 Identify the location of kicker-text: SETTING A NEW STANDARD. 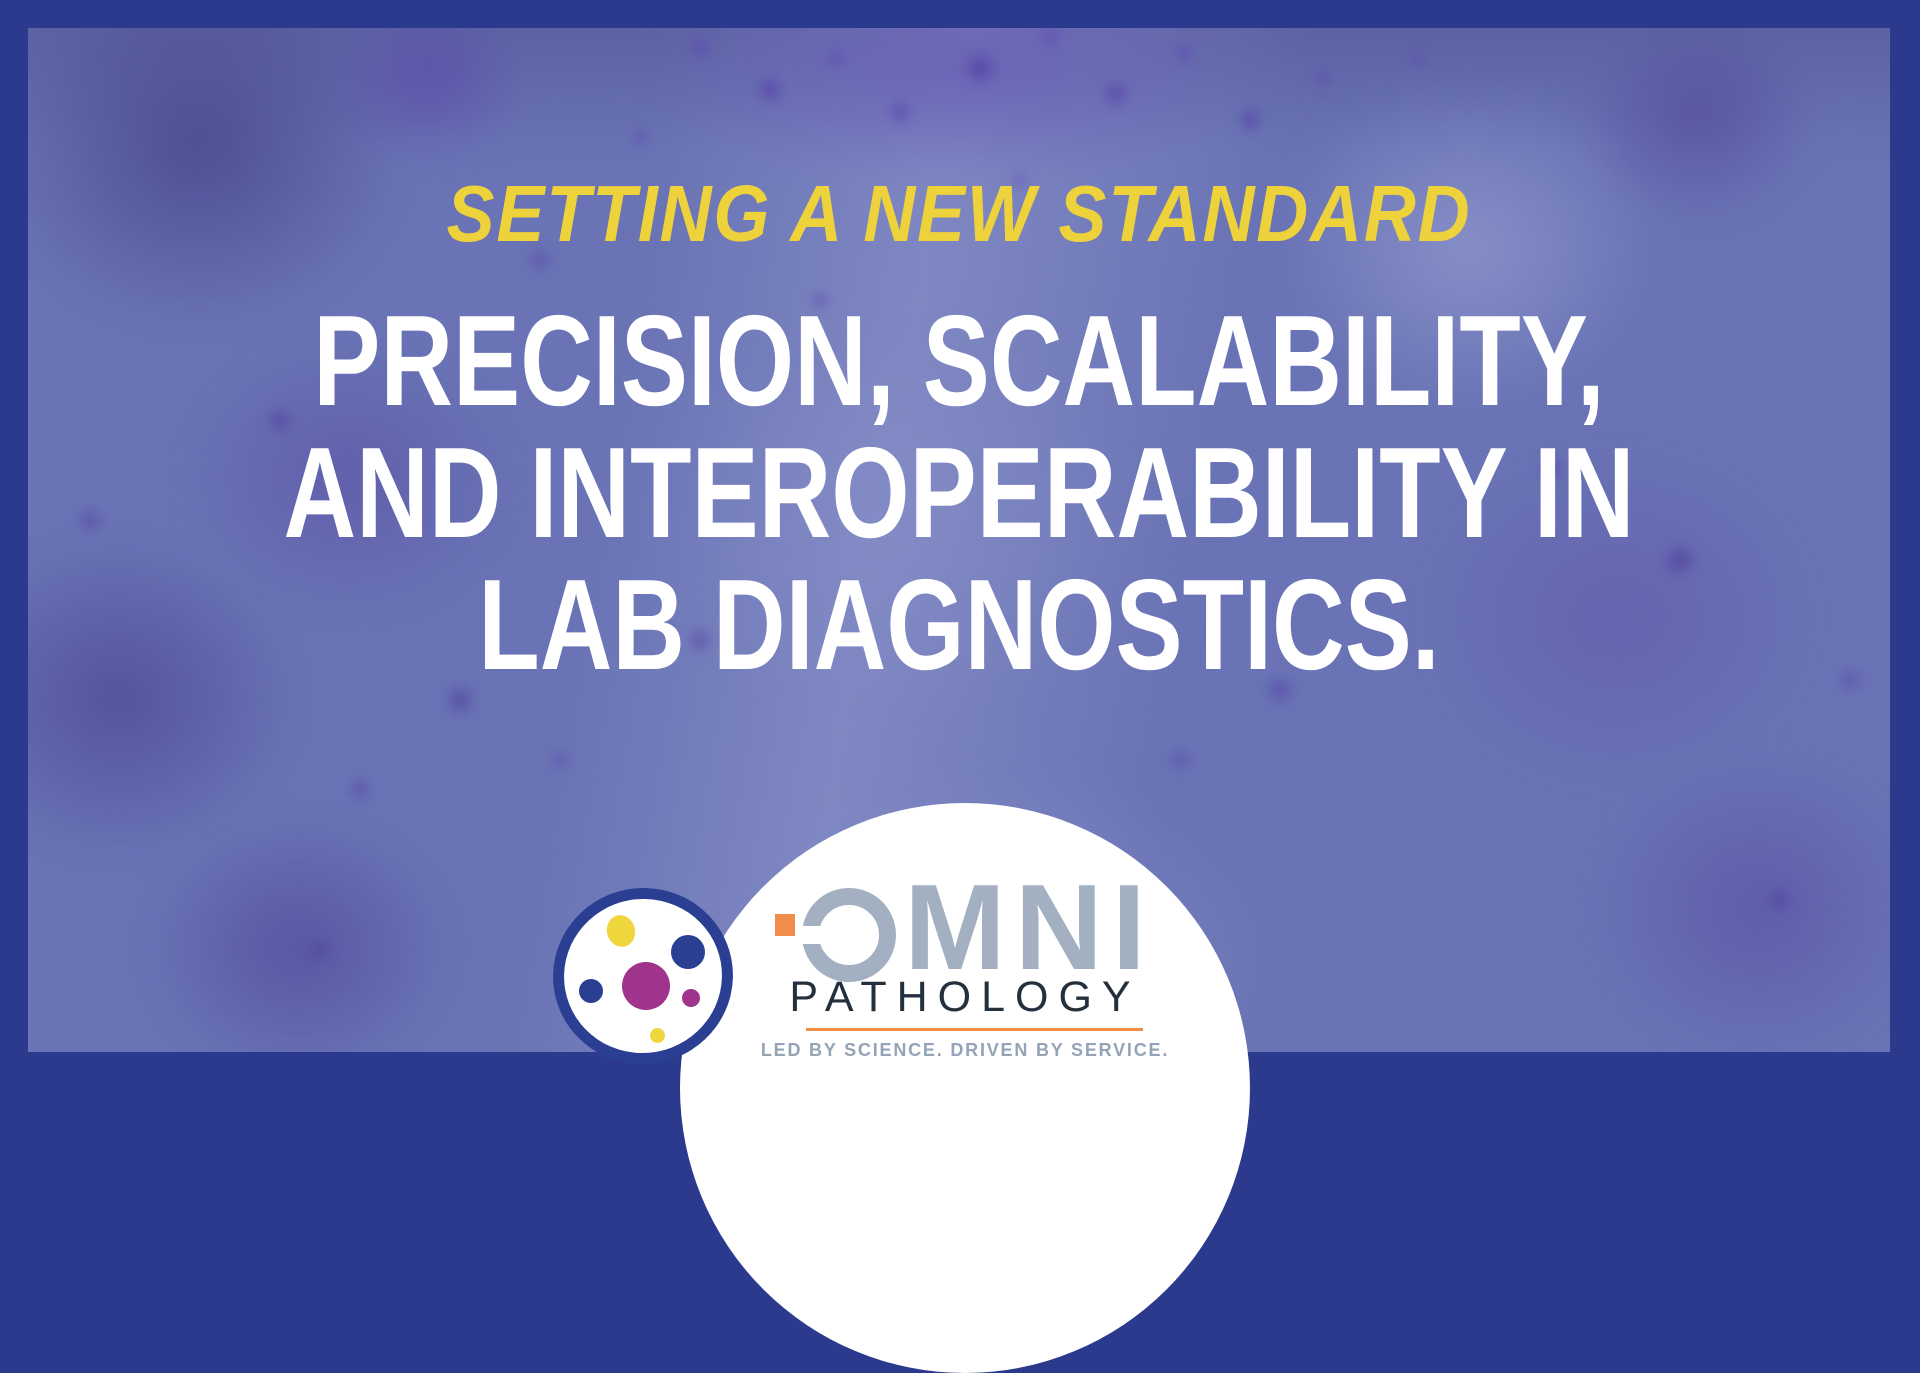
(959, 213).